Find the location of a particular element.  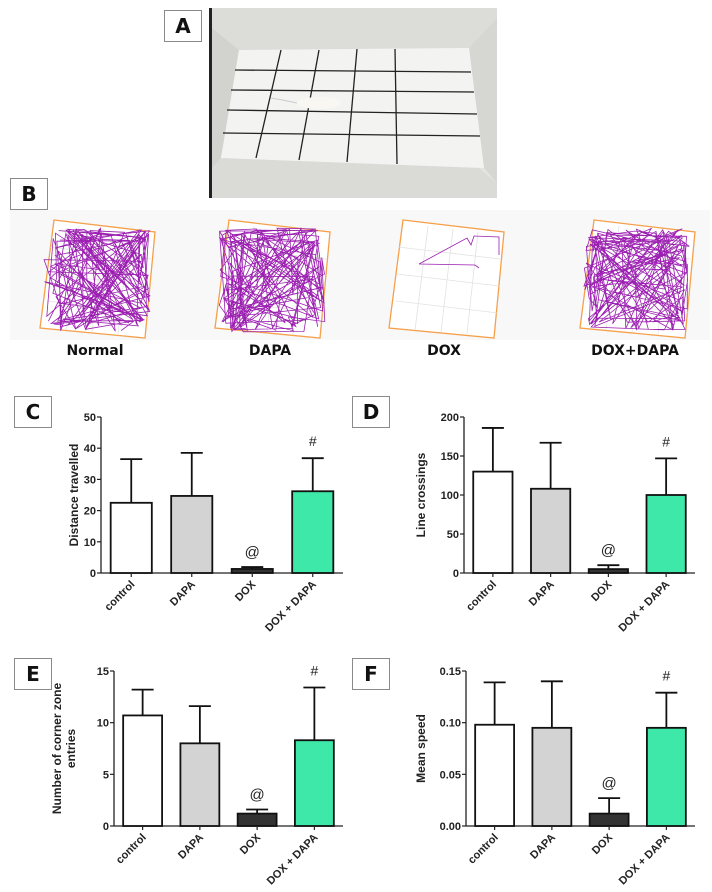

y-tick-label: 20 is located at coordinates (90, 512).